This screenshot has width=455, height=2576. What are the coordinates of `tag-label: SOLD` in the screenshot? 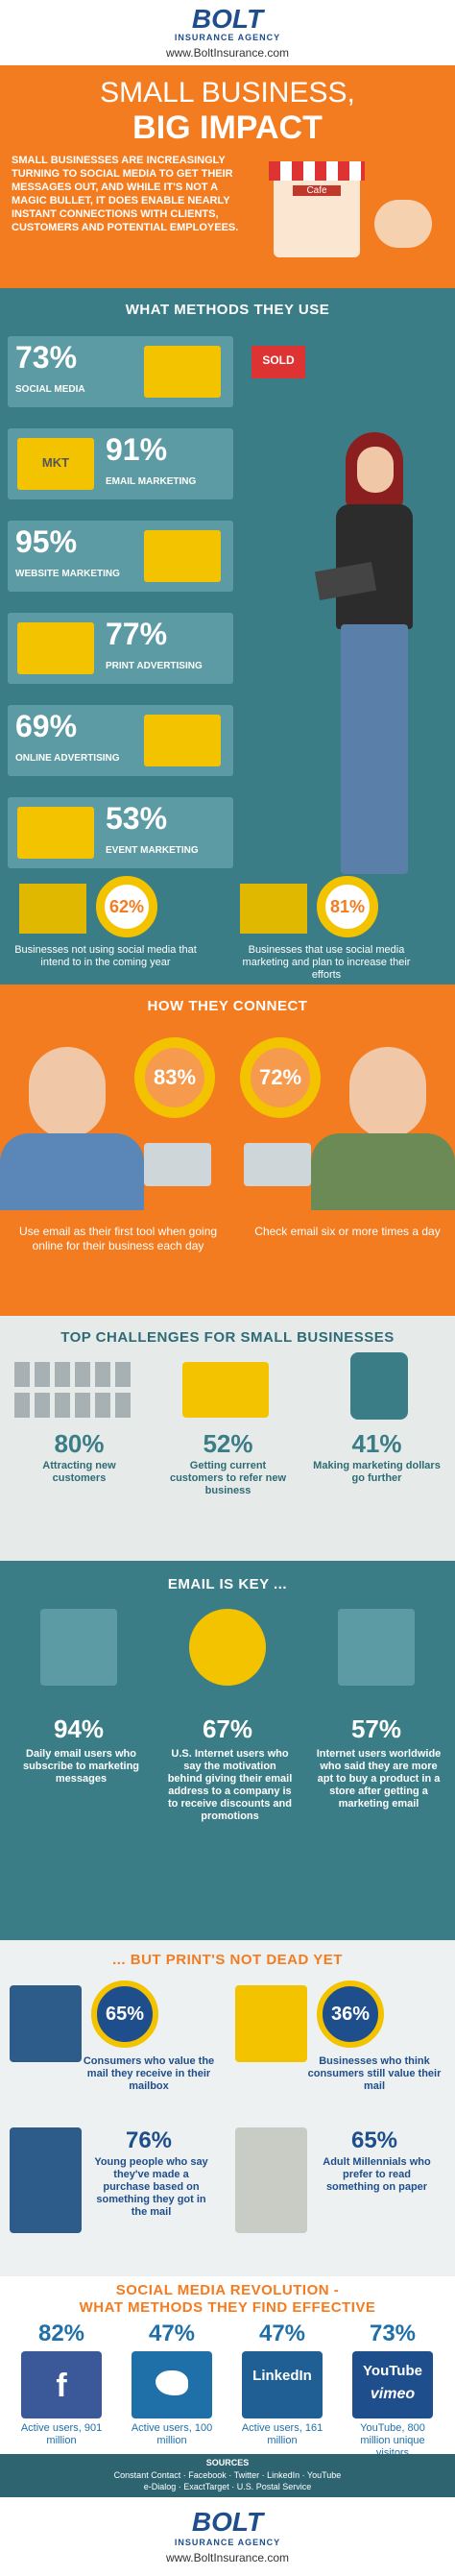 It's located at (279, 360).